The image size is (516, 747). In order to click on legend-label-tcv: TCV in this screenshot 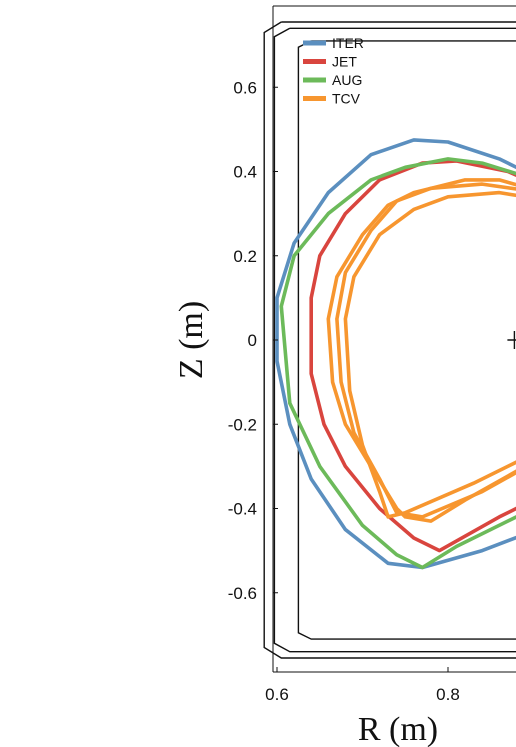, I will do `click(346, 99)`.